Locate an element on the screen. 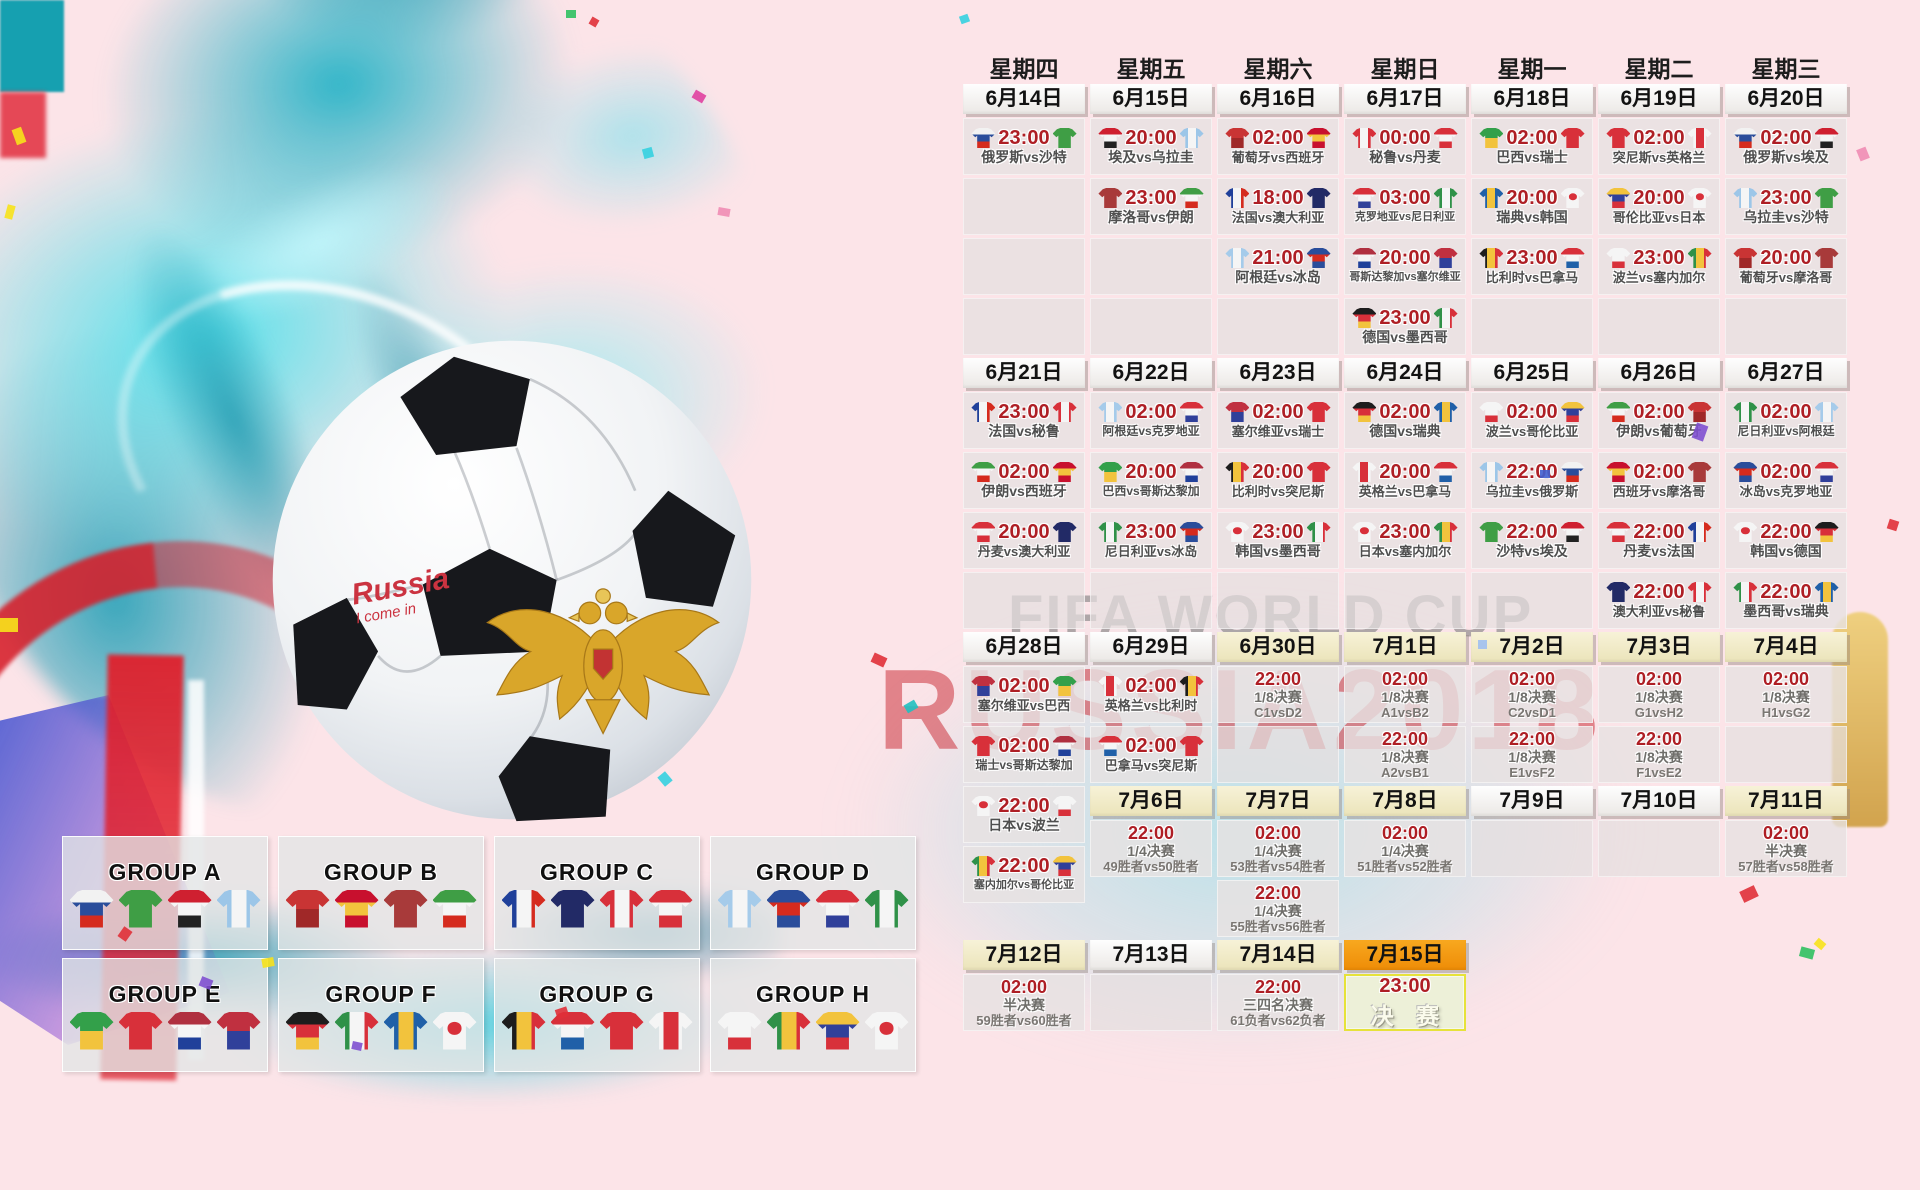 This screenshot has height=1190, width=1920. match-cell: 00:00 秘鲁vs丹麦 is located at coordinates (1405, 146).